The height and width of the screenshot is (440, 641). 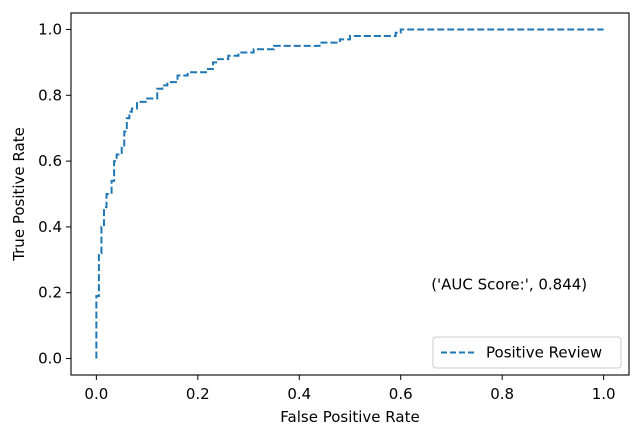 What do you see at coordinates (198, 394) in the screenshot?
I see `x-tick-label: 0.2` at bounding box center [198, 394].